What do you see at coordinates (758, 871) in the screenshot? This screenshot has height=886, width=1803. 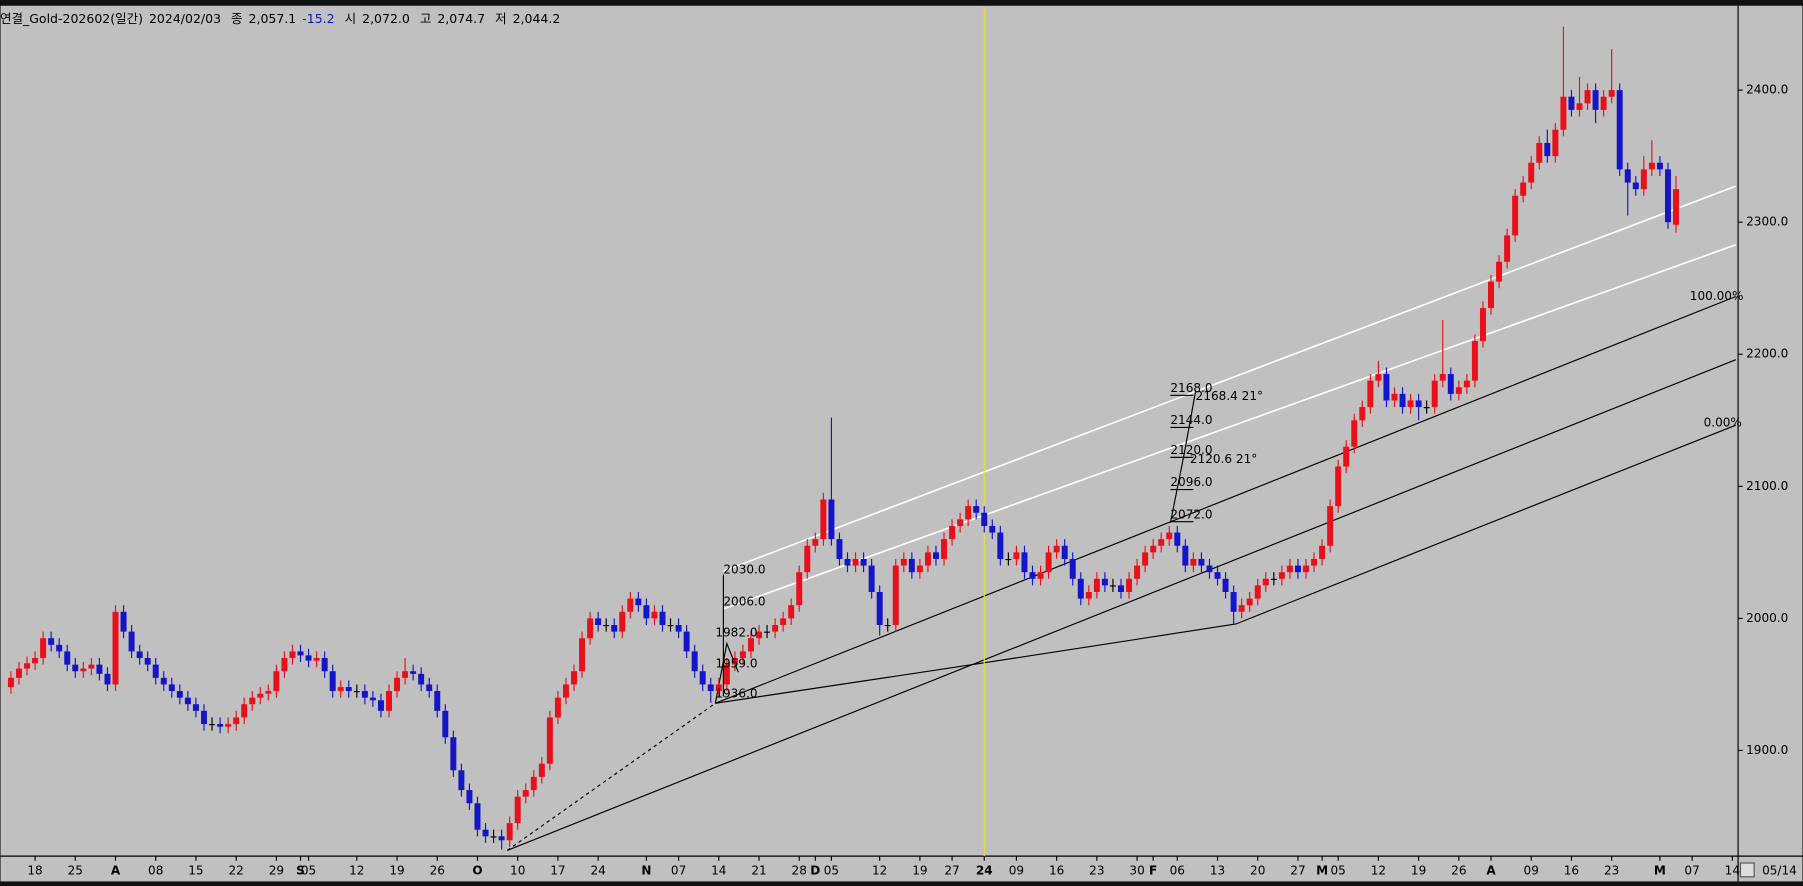 I see `x-tick-label: 21` at bounding box center [758, 871].